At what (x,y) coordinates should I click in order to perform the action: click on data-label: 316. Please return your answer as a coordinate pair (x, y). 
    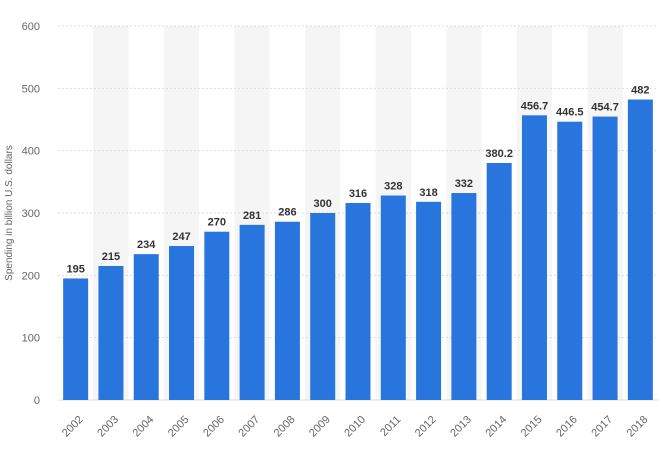
    Looking at the image, I should click on (358, 194).